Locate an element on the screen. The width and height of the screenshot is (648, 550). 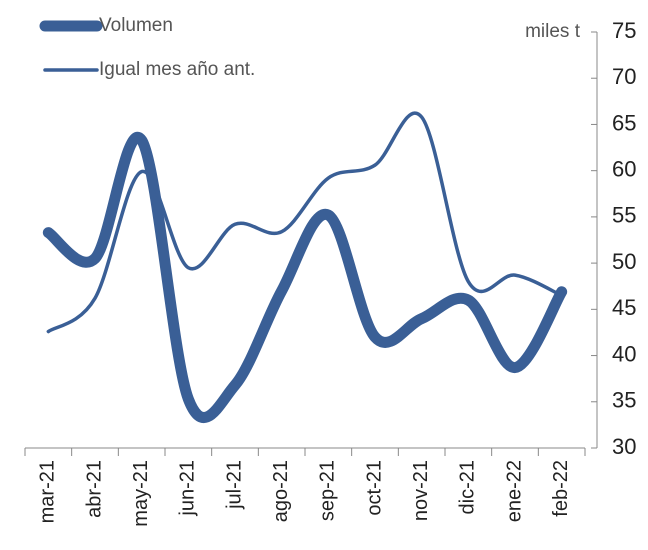
y-tick-label: 75 is located at coordinates (624, 30).